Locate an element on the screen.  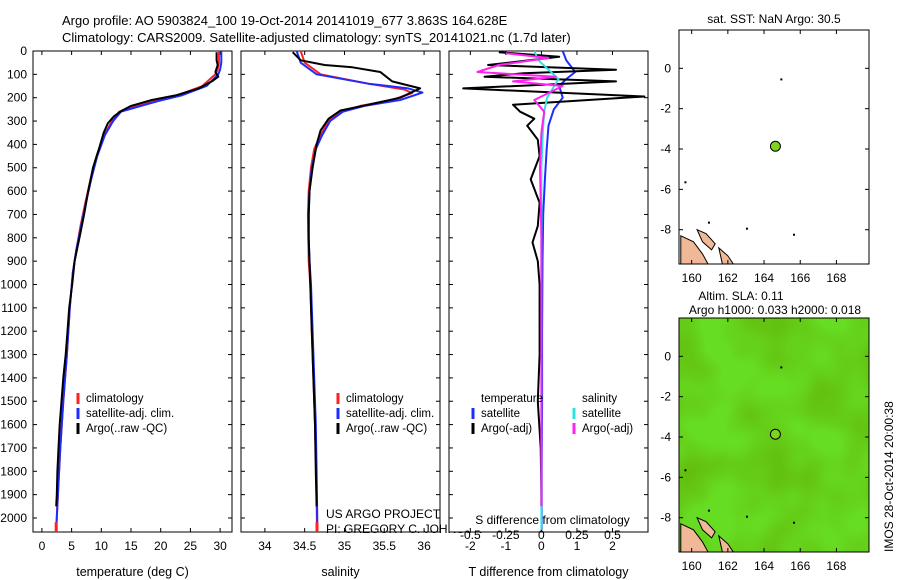
map-x-tick-label: 160 is located at coordinates (692, 566).